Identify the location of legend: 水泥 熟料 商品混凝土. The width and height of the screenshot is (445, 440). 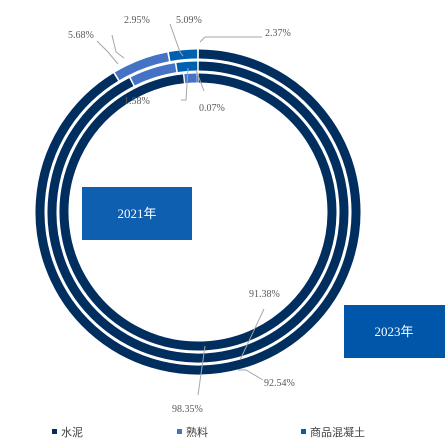
(208, 432).